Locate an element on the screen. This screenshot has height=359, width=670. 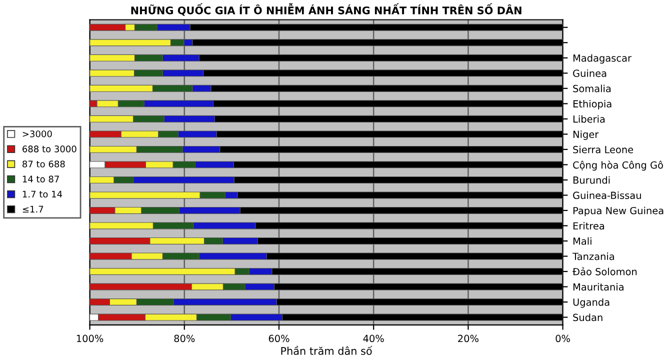
x-tick-label: 40% is located at coordinates (373, 338).